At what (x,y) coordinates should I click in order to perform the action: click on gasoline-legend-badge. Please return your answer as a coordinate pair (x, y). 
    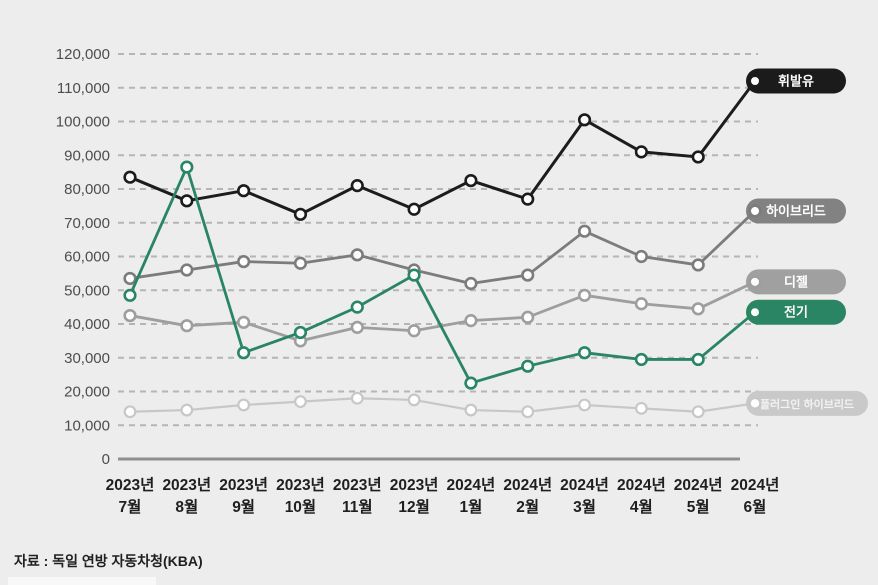
    Looking at the image, I should click on (796, 81).